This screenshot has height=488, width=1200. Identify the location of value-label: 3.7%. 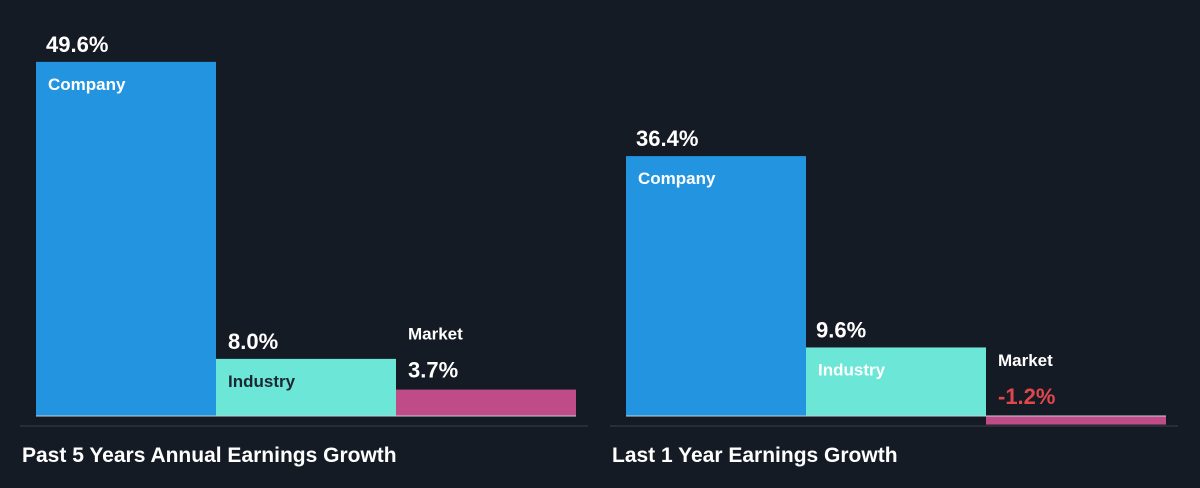
(433, 370).